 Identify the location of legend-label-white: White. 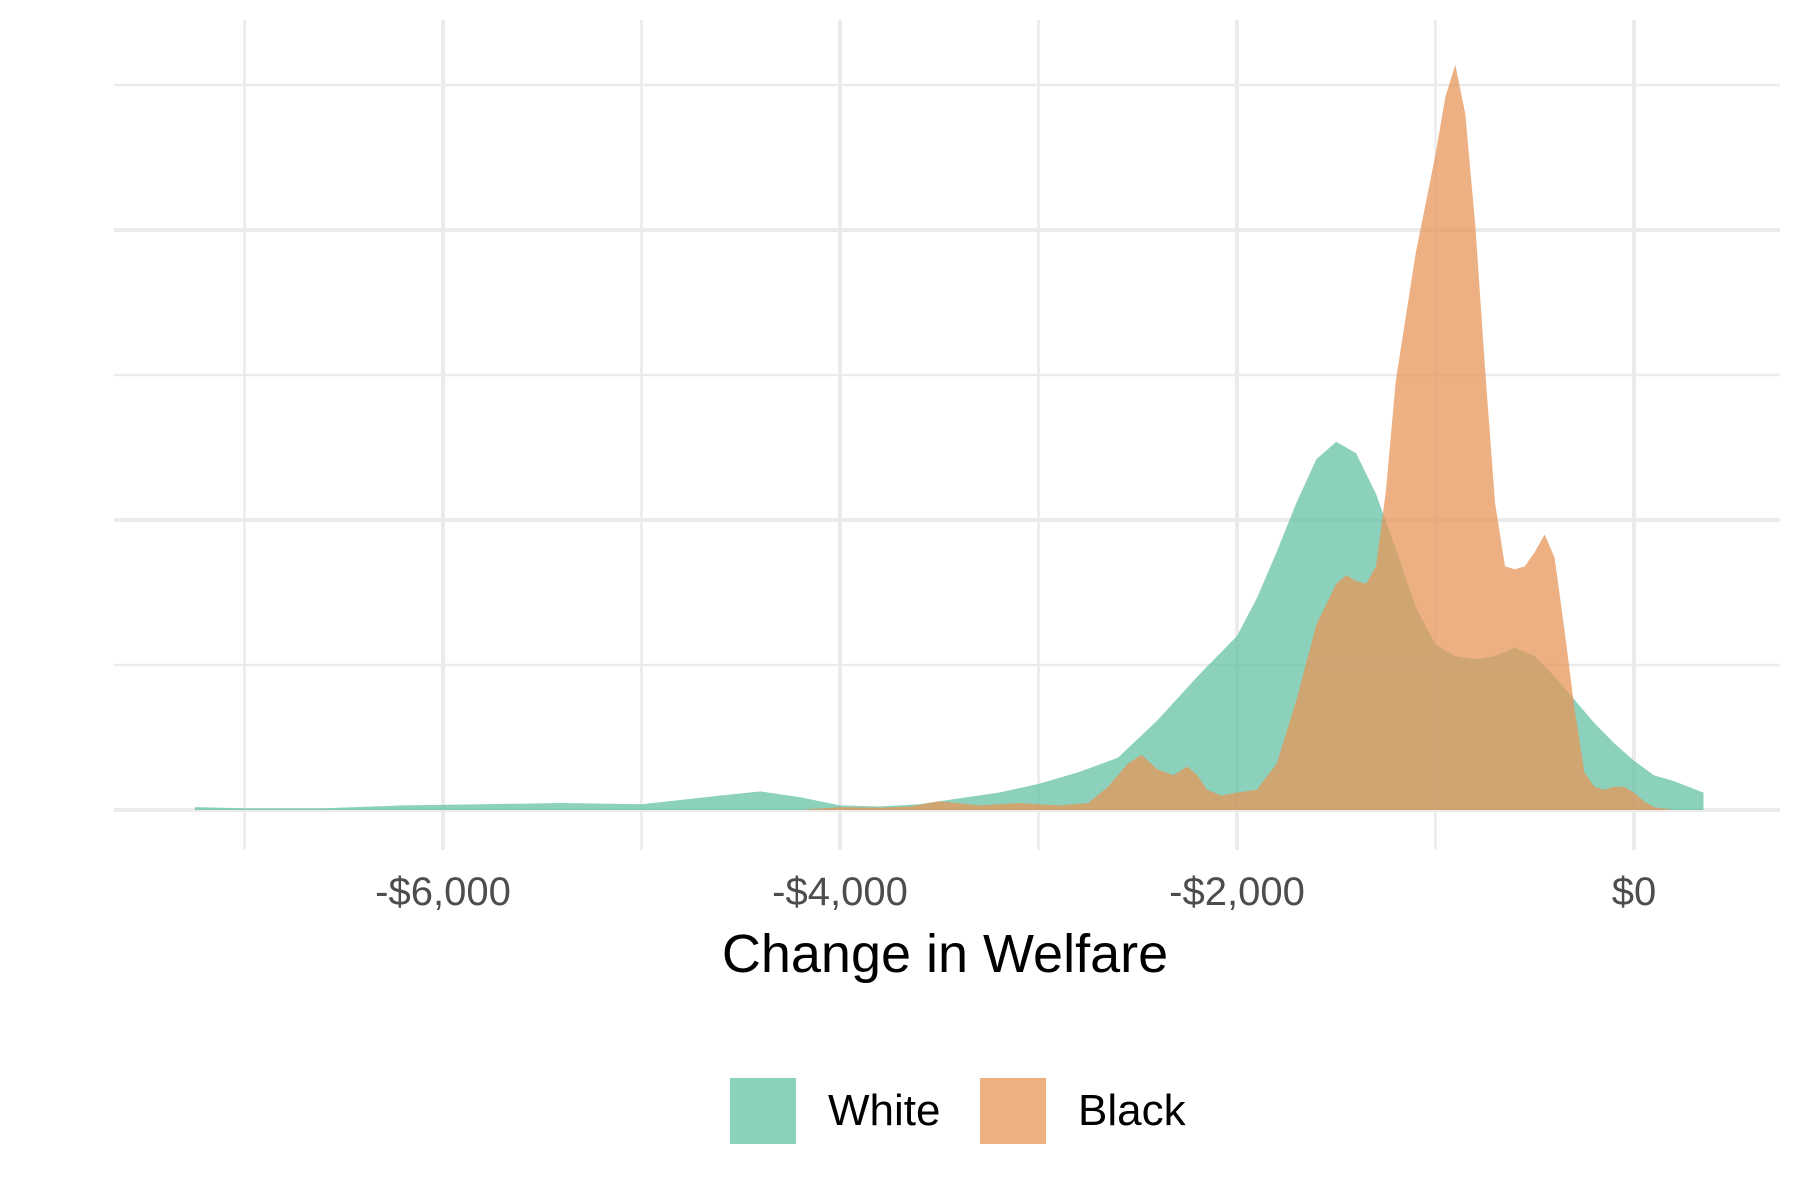
(884, 1110).